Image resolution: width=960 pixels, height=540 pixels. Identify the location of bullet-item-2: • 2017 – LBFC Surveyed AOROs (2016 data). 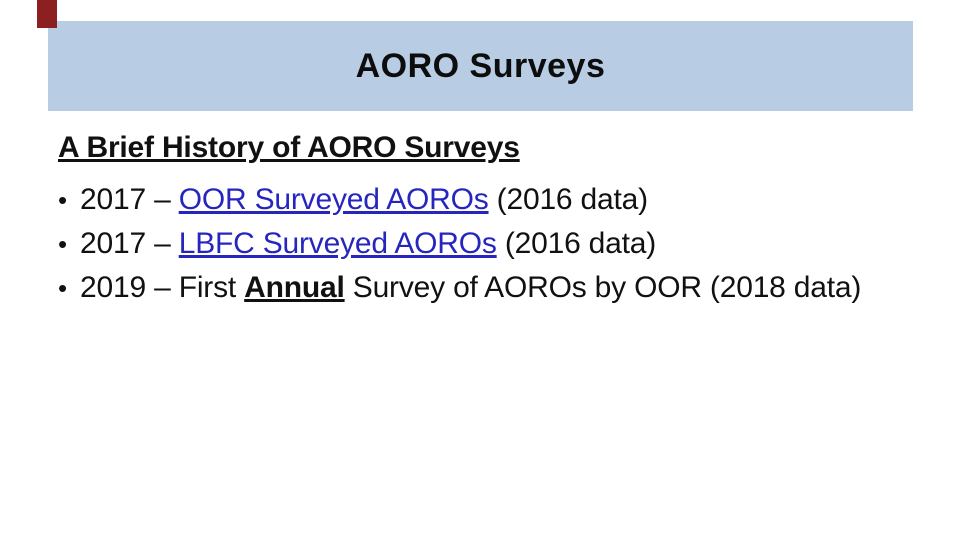
(488, 244).